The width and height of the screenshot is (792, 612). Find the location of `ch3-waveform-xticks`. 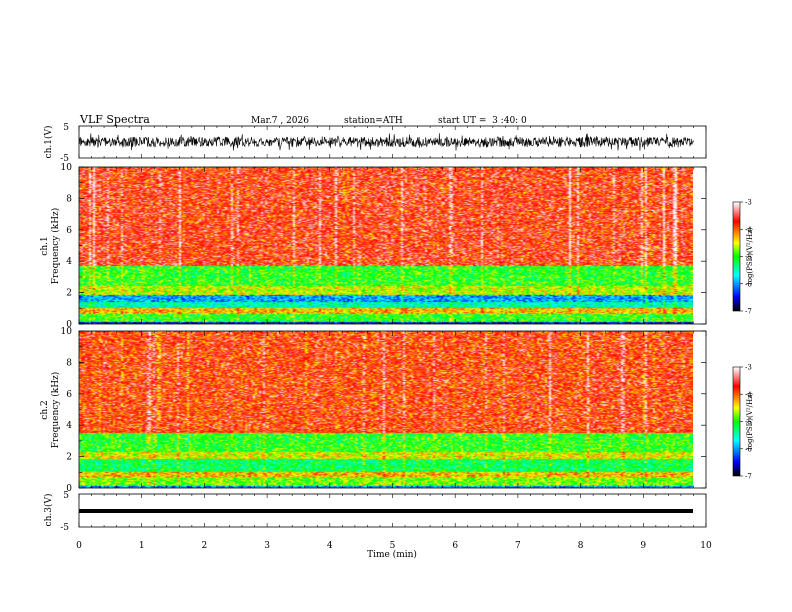

ch3-waveform-xticks is located at coordinates (392, 510).